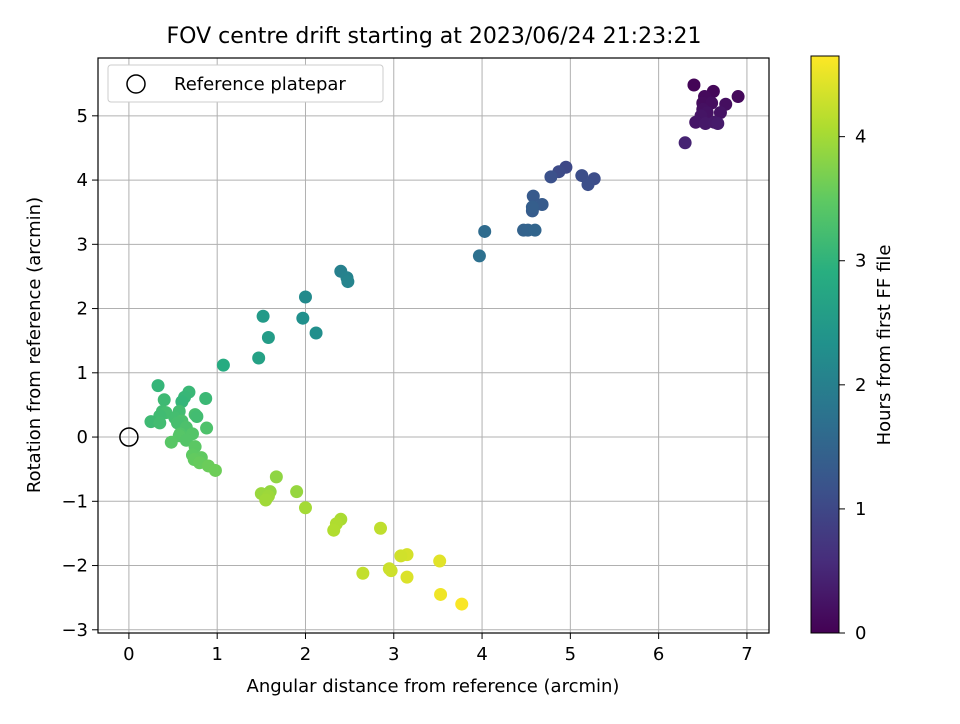 The height and width of the screenshot is (724, 960). What do you see at coordinates (860, 137) in the screenshot?
I see `colorbar-tick-label: 4` at bounding box center [860, 137].